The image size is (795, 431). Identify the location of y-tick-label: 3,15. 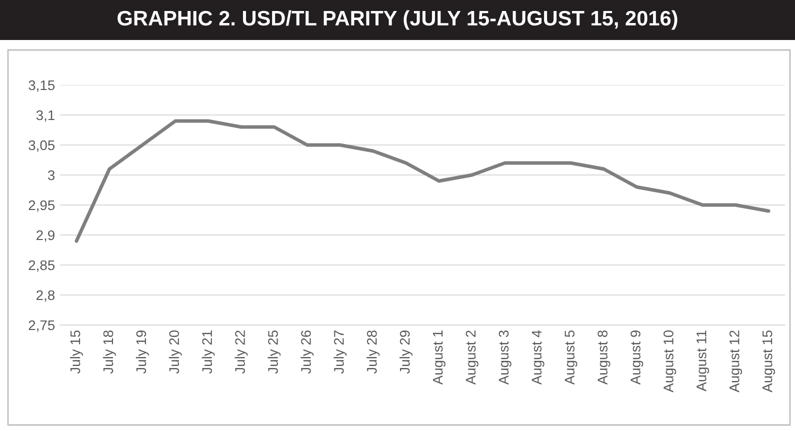
(41, 86).